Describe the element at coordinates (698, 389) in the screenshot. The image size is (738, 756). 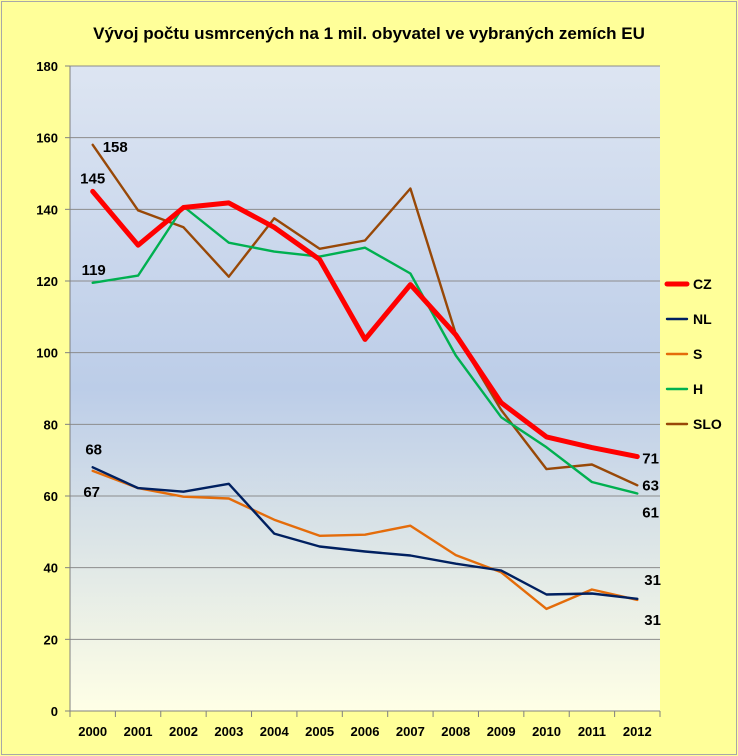
I see `legend-label-h: H` at that location.